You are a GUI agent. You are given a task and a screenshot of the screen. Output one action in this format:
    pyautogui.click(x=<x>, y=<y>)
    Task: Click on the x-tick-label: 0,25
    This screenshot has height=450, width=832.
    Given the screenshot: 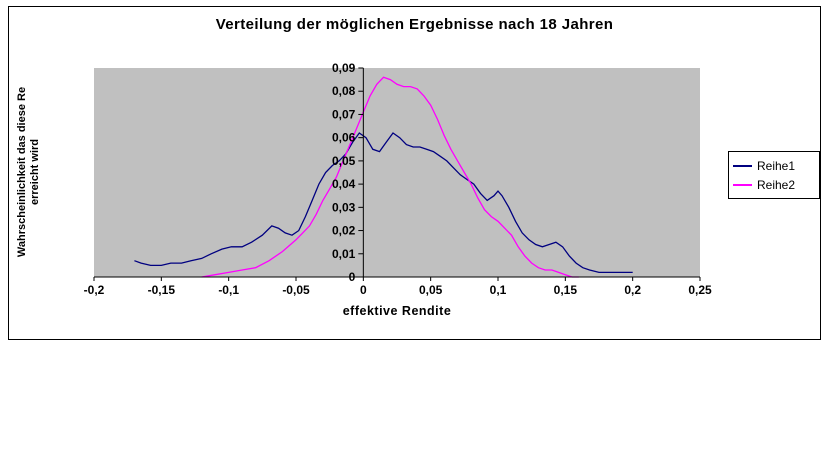 What is the action you would take?
    pyautogui.click(x=700, y=290)
    